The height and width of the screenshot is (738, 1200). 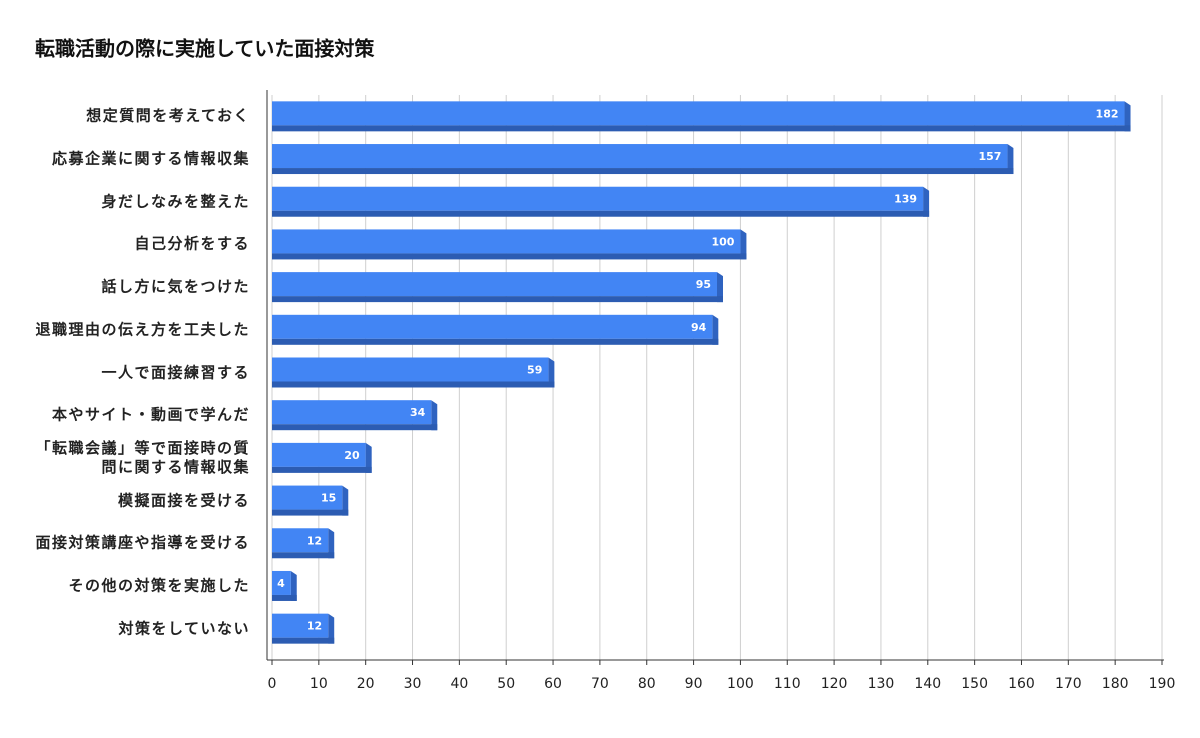 What do you see at coordinates (142, 457) in the screenshot?
I see `y-tick-label: 「転職会議」等で面接時の質問に関する情報収集` at bounding box center [142, 457].